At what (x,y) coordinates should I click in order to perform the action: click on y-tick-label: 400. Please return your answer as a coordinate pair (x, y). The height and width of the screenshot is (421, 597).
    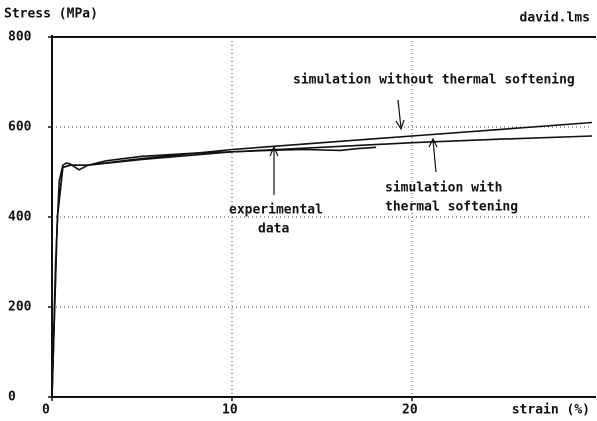
    Looking at the image, I should click on (20, 217).